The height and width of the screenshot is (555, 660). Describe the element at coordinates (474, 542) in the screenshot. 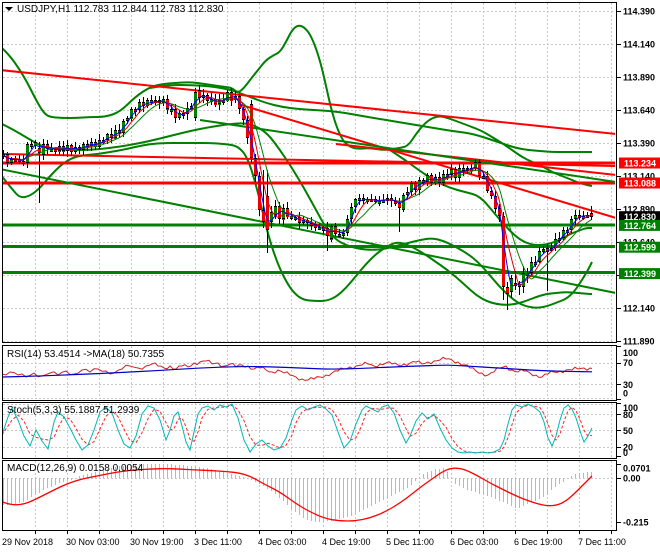

I see `svg-text: 6 Dec 03:00` at that location.